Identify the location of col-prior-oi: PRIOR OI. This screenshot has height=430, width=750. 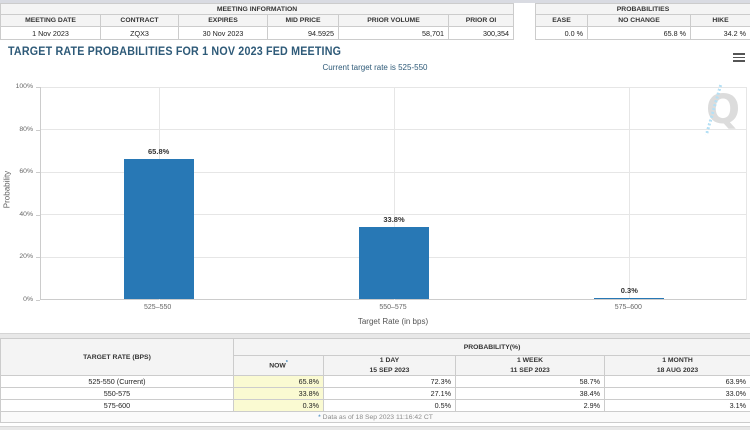
(481, 20).